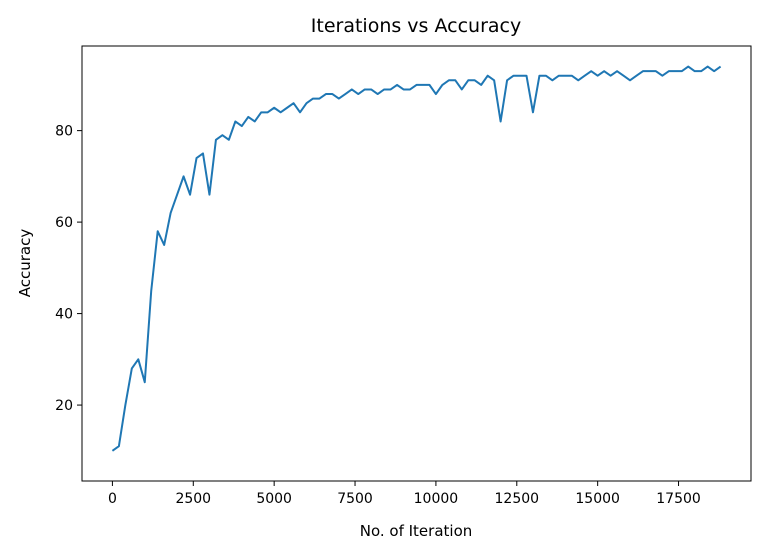 This screenshot has width=765, height=554. I want to click on y-tick-label: 40, so click(64, 315).